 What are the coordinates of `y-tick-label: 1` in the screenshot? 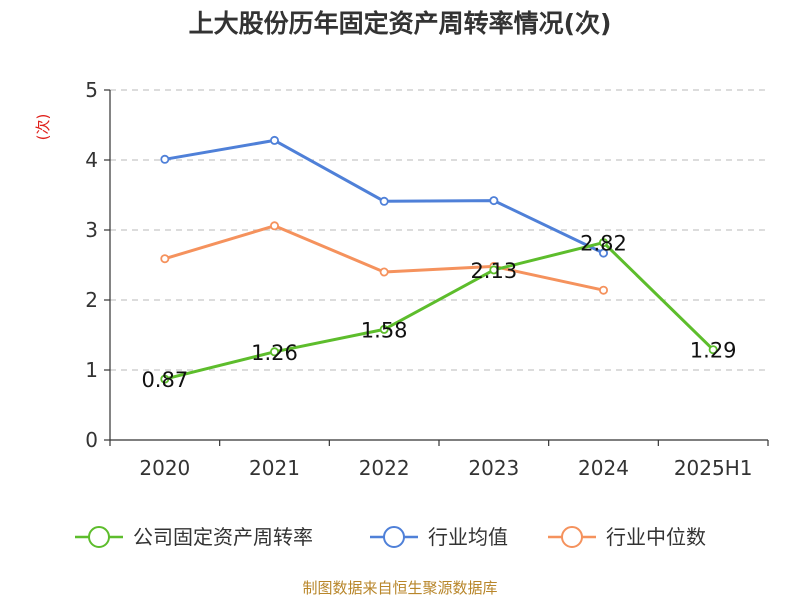 It's located at (91, 370).